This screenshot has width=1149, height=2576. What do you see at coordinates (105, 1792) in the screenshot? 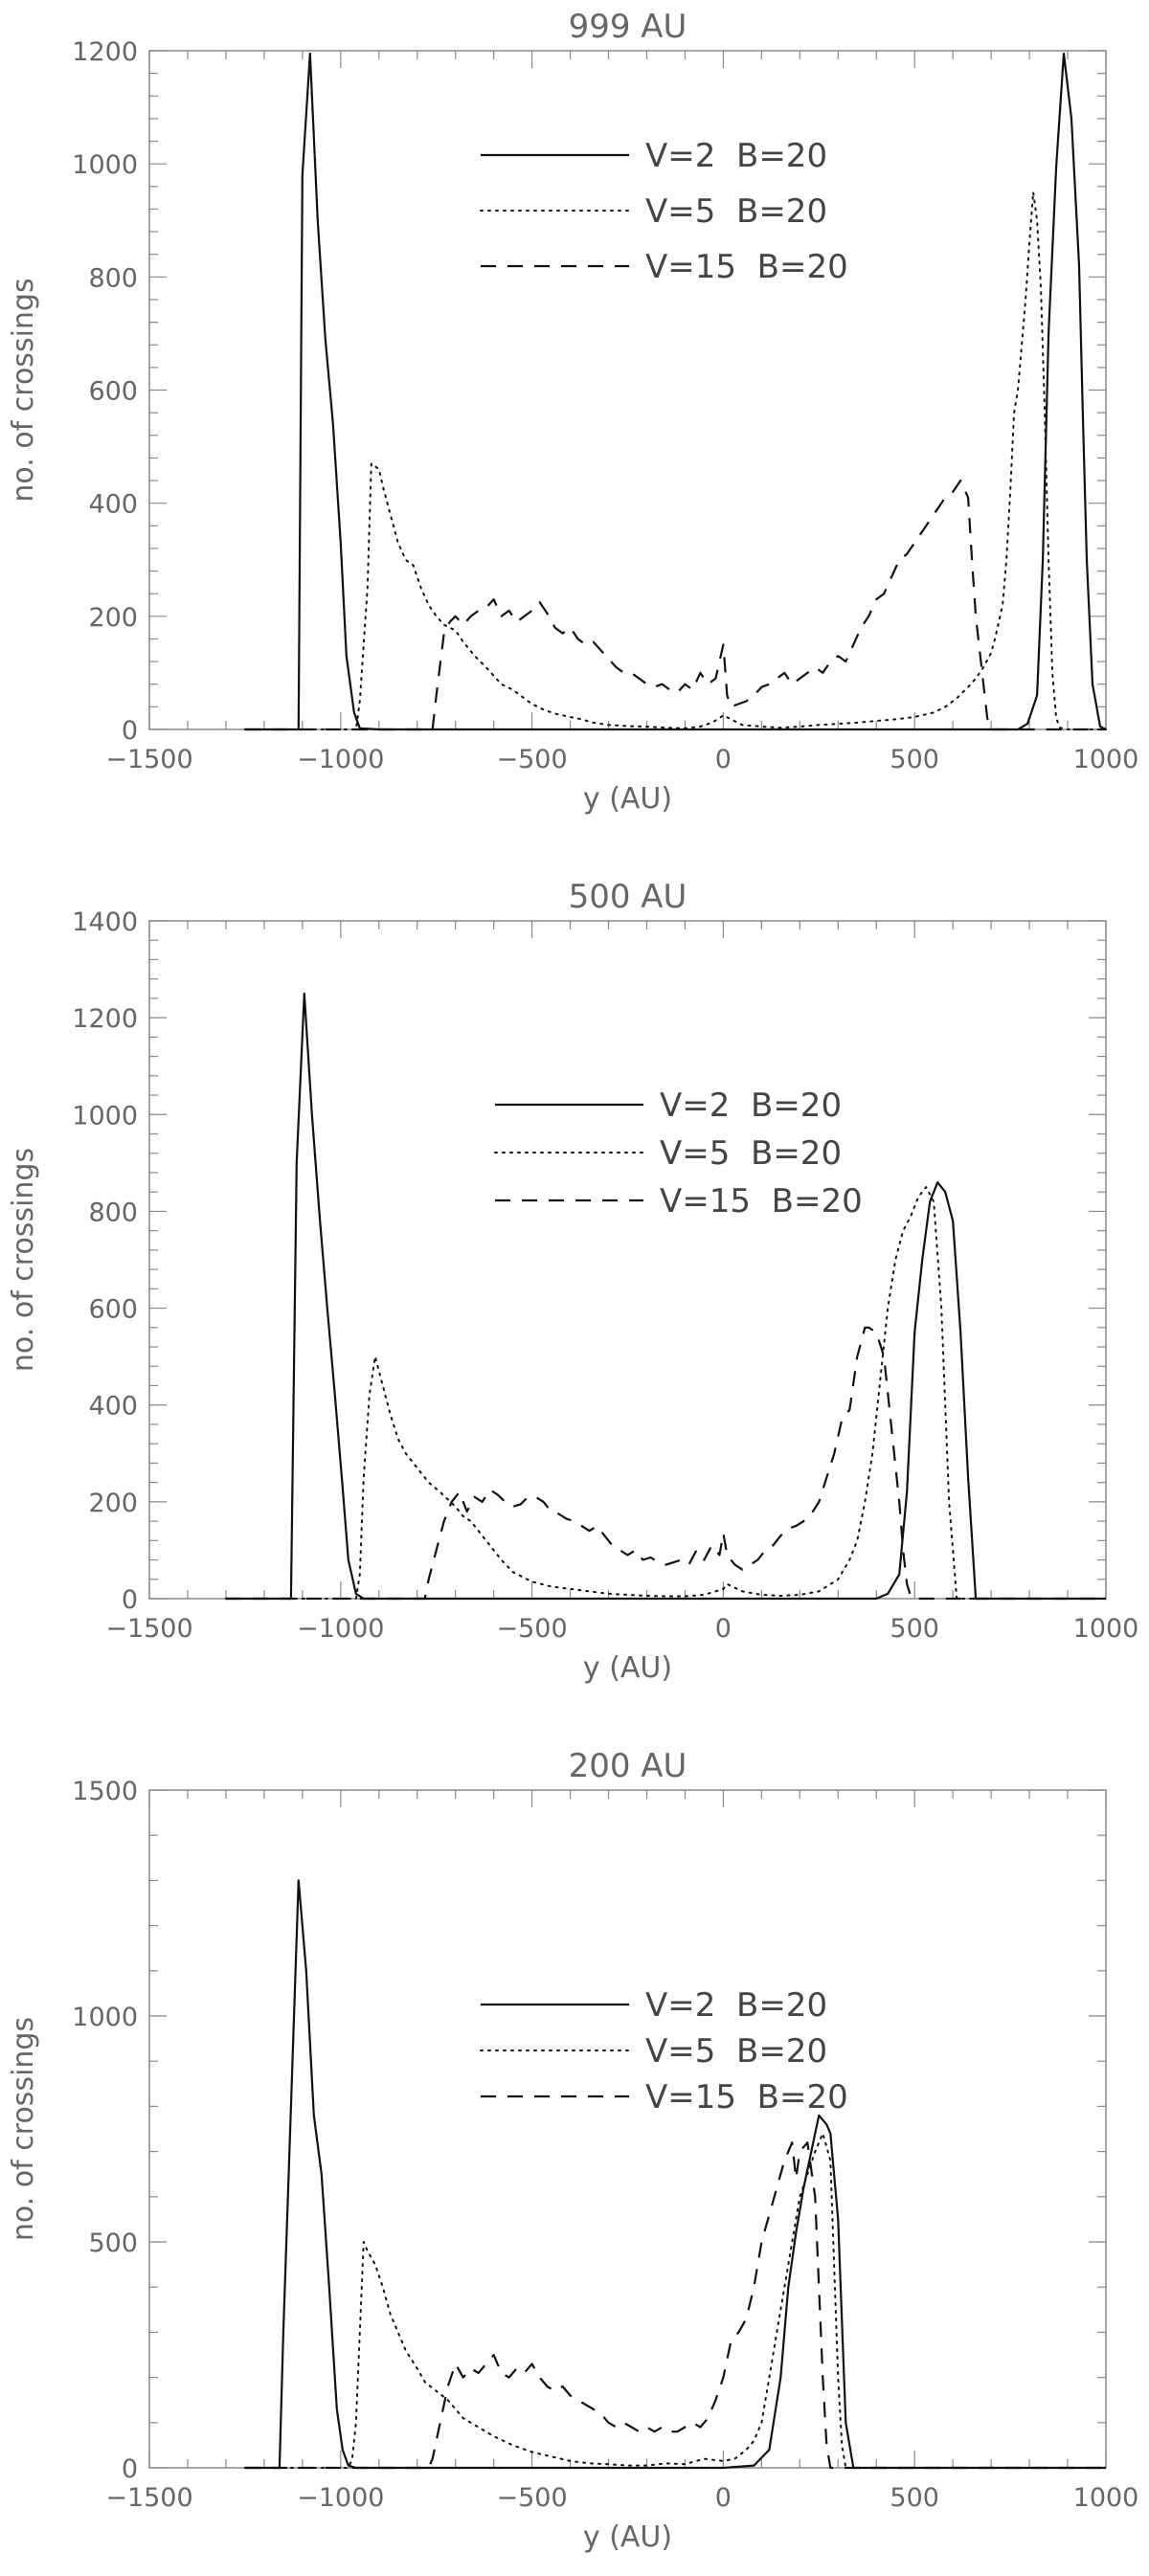
I see `y-tick-label: 1500` at bounding box center [105, 1792].